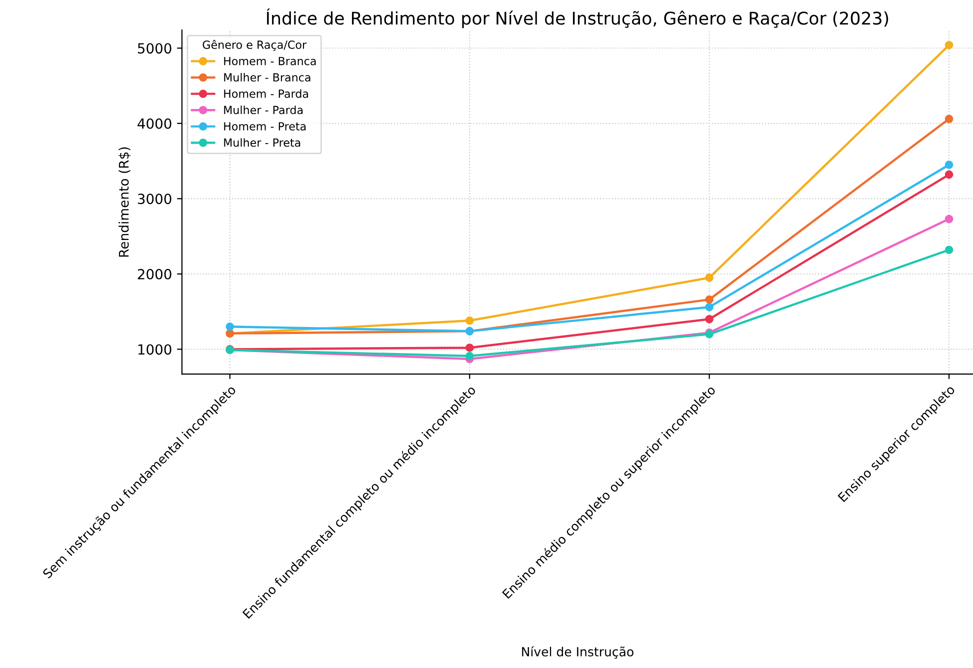 The height and width of the screenshot is (668, 973). What do you see at coordinates (266, 93) in the screenshot?
I see `legend-label: Homem - Parda` at bounding box center [266, 93].